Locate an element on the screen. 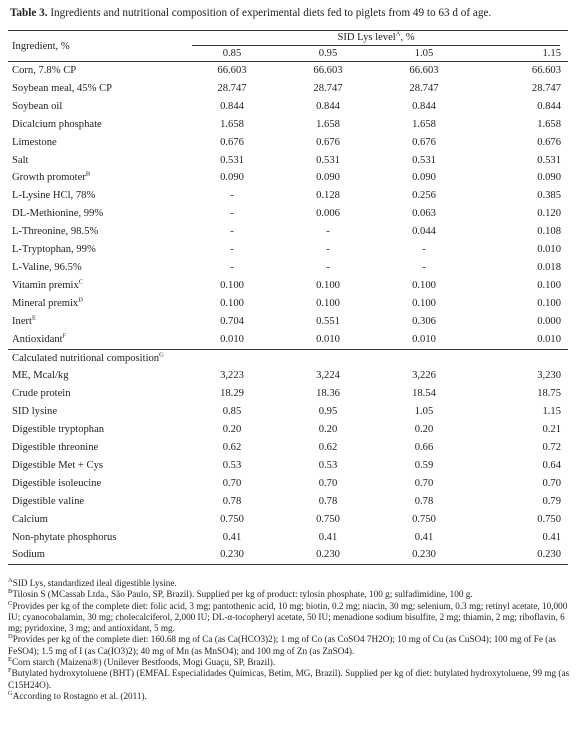  value-cell: 0.78 is located at coordinates (424, 501).